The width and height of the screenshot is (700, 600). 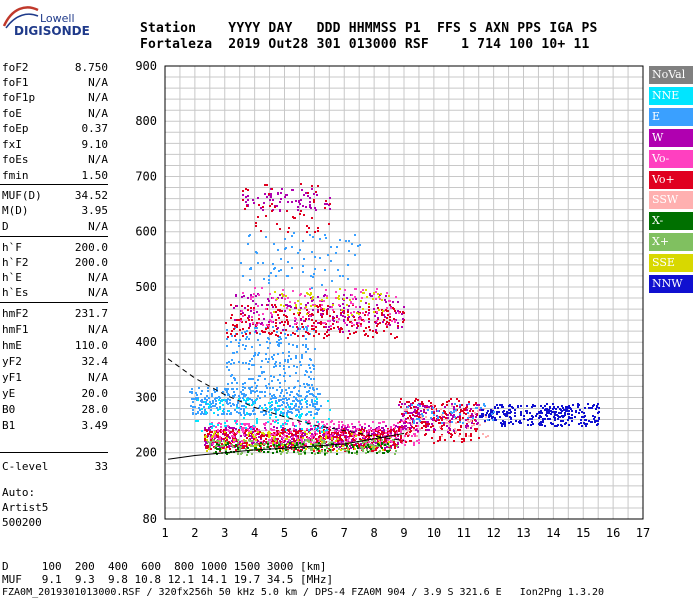 I want to click on legend-item-ssw: SSW, so click(x=671, y=200).